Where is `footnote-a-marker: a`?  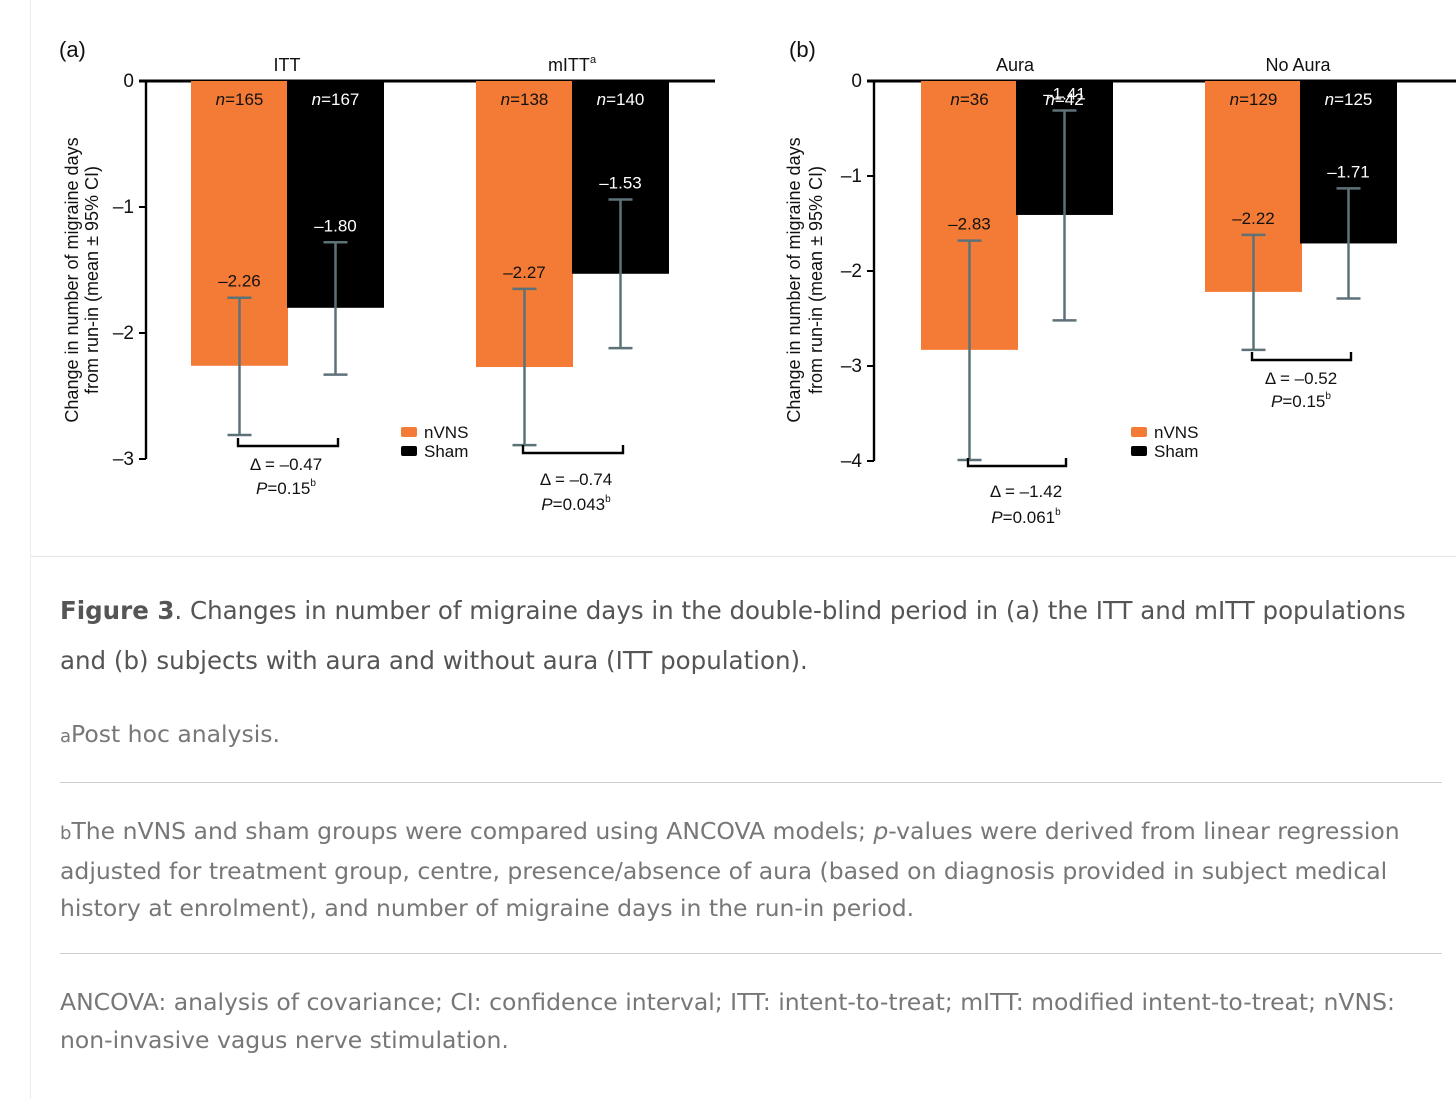
footnote-a-marker: a is located at coordinates (66, 736).